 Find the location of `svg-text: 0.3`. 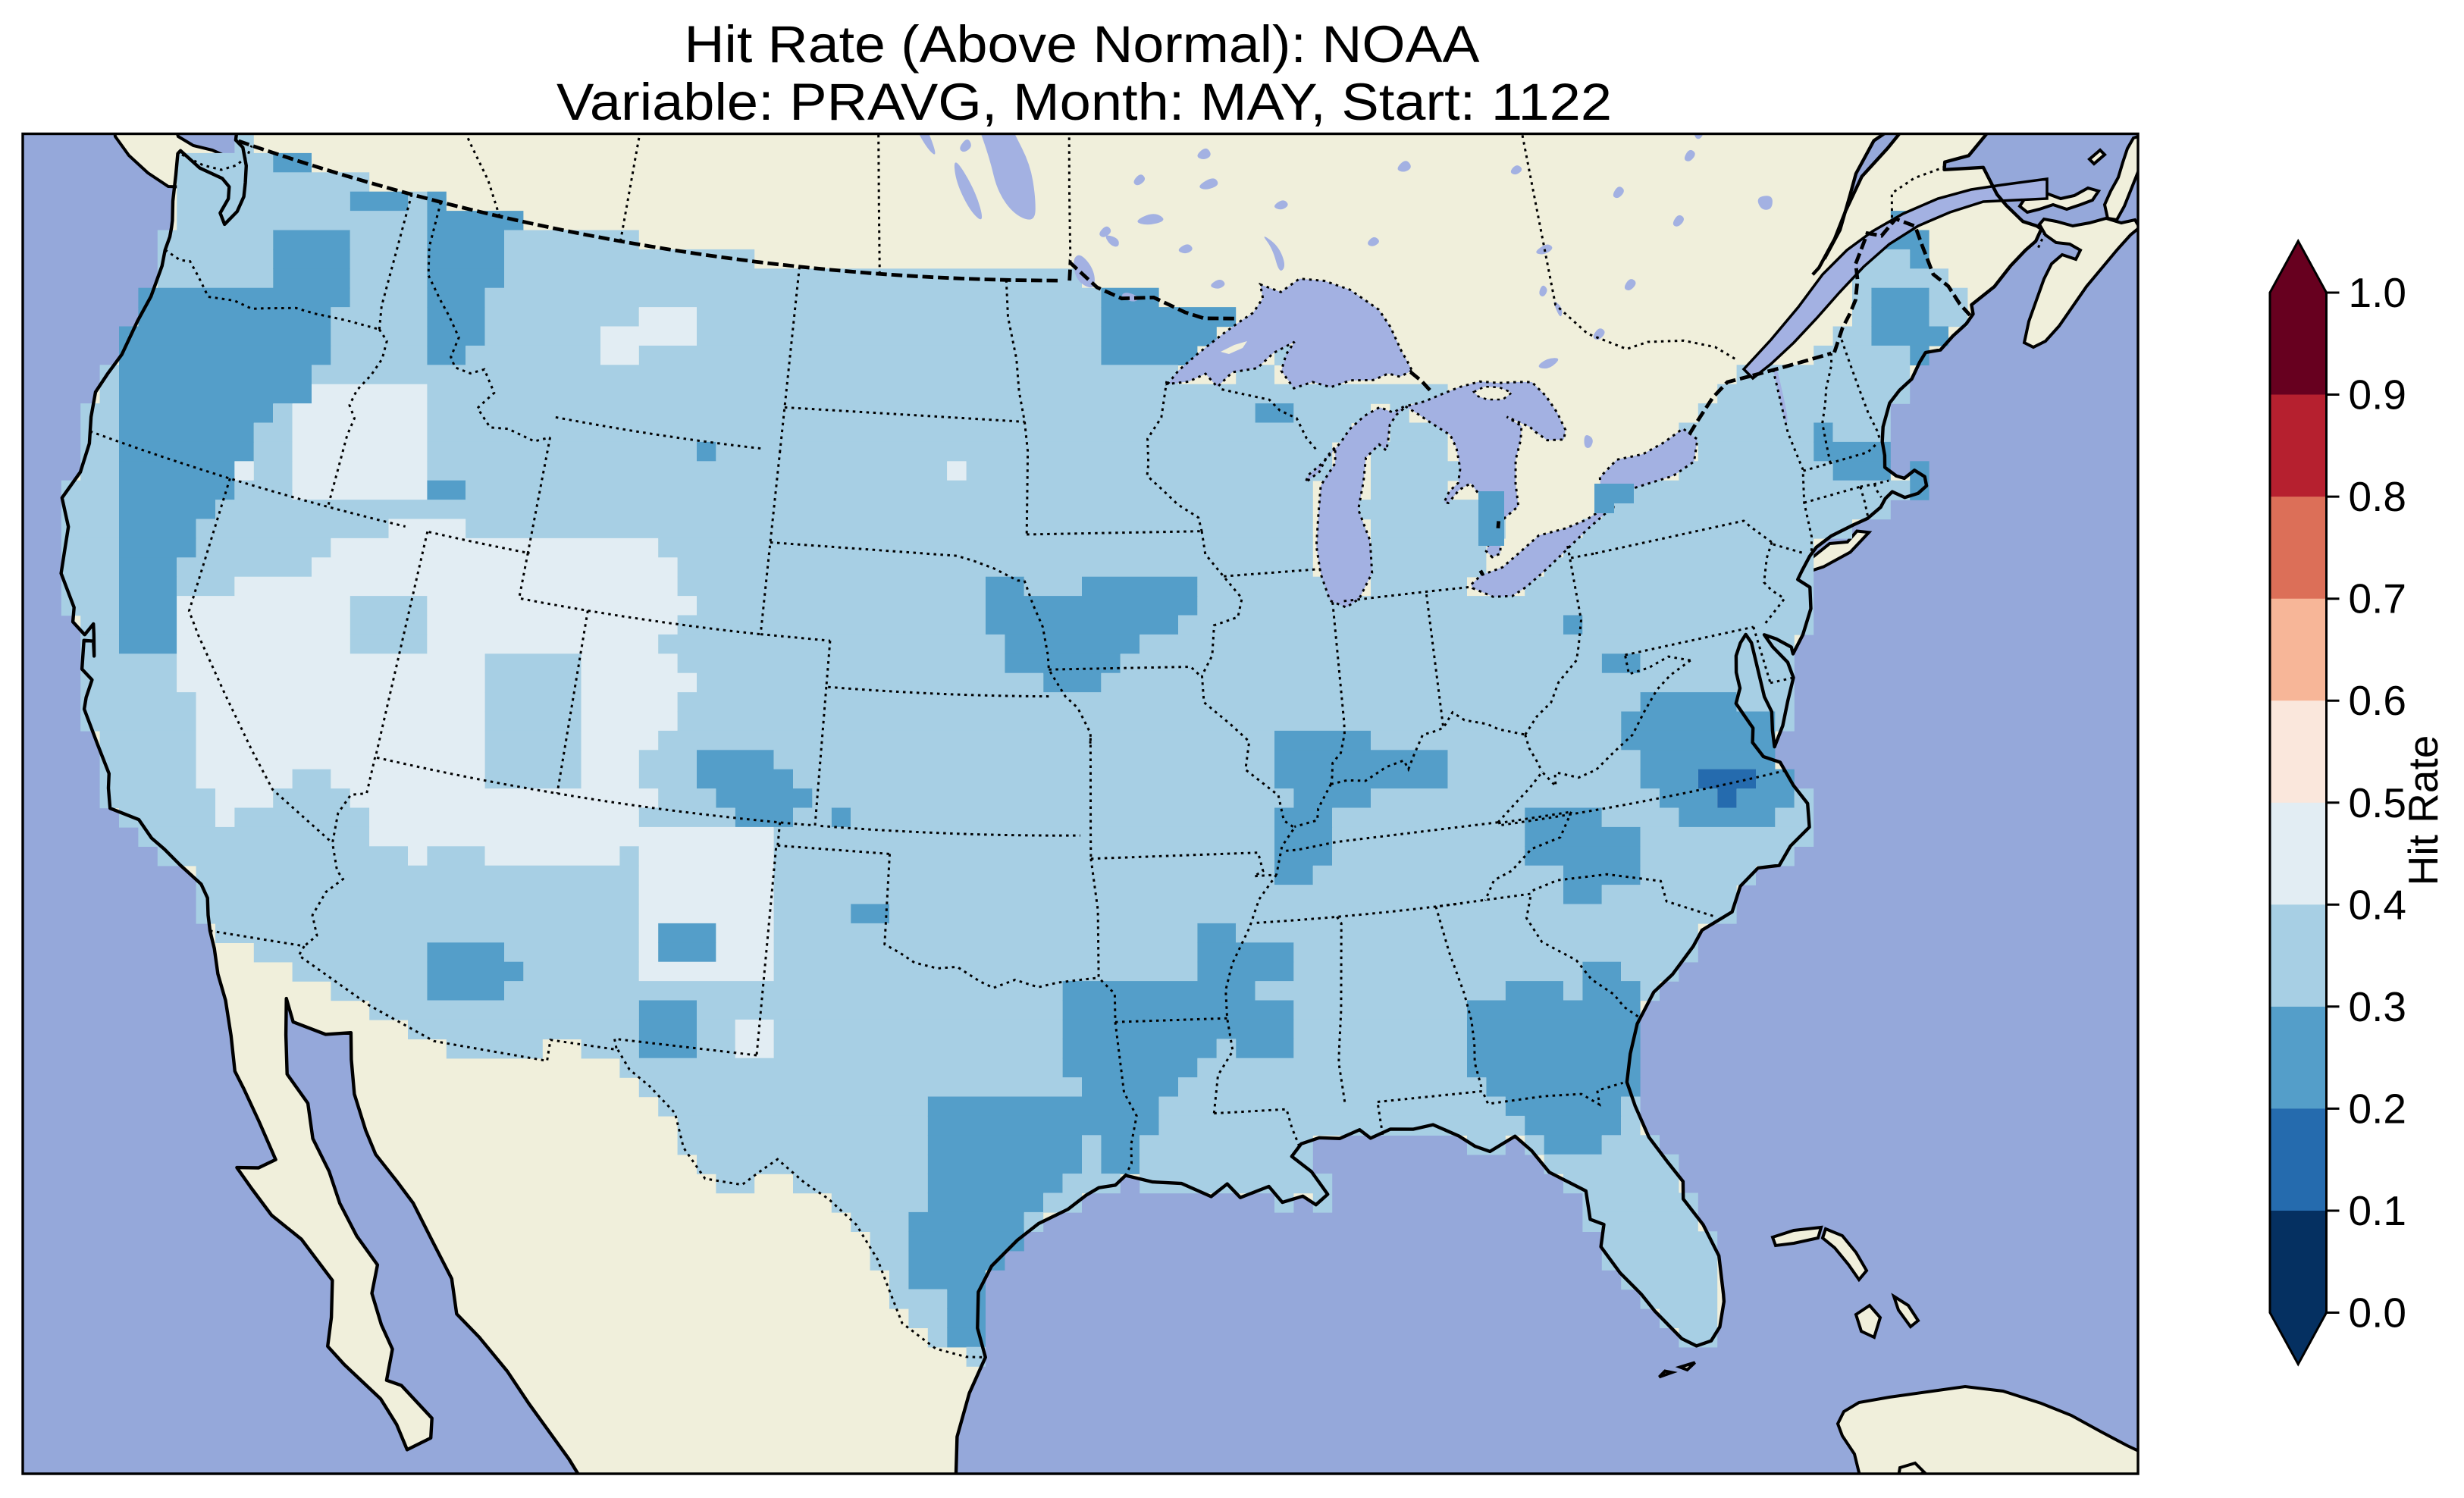

svg-text: 0.3 is located at coordinates (2377, 1006).